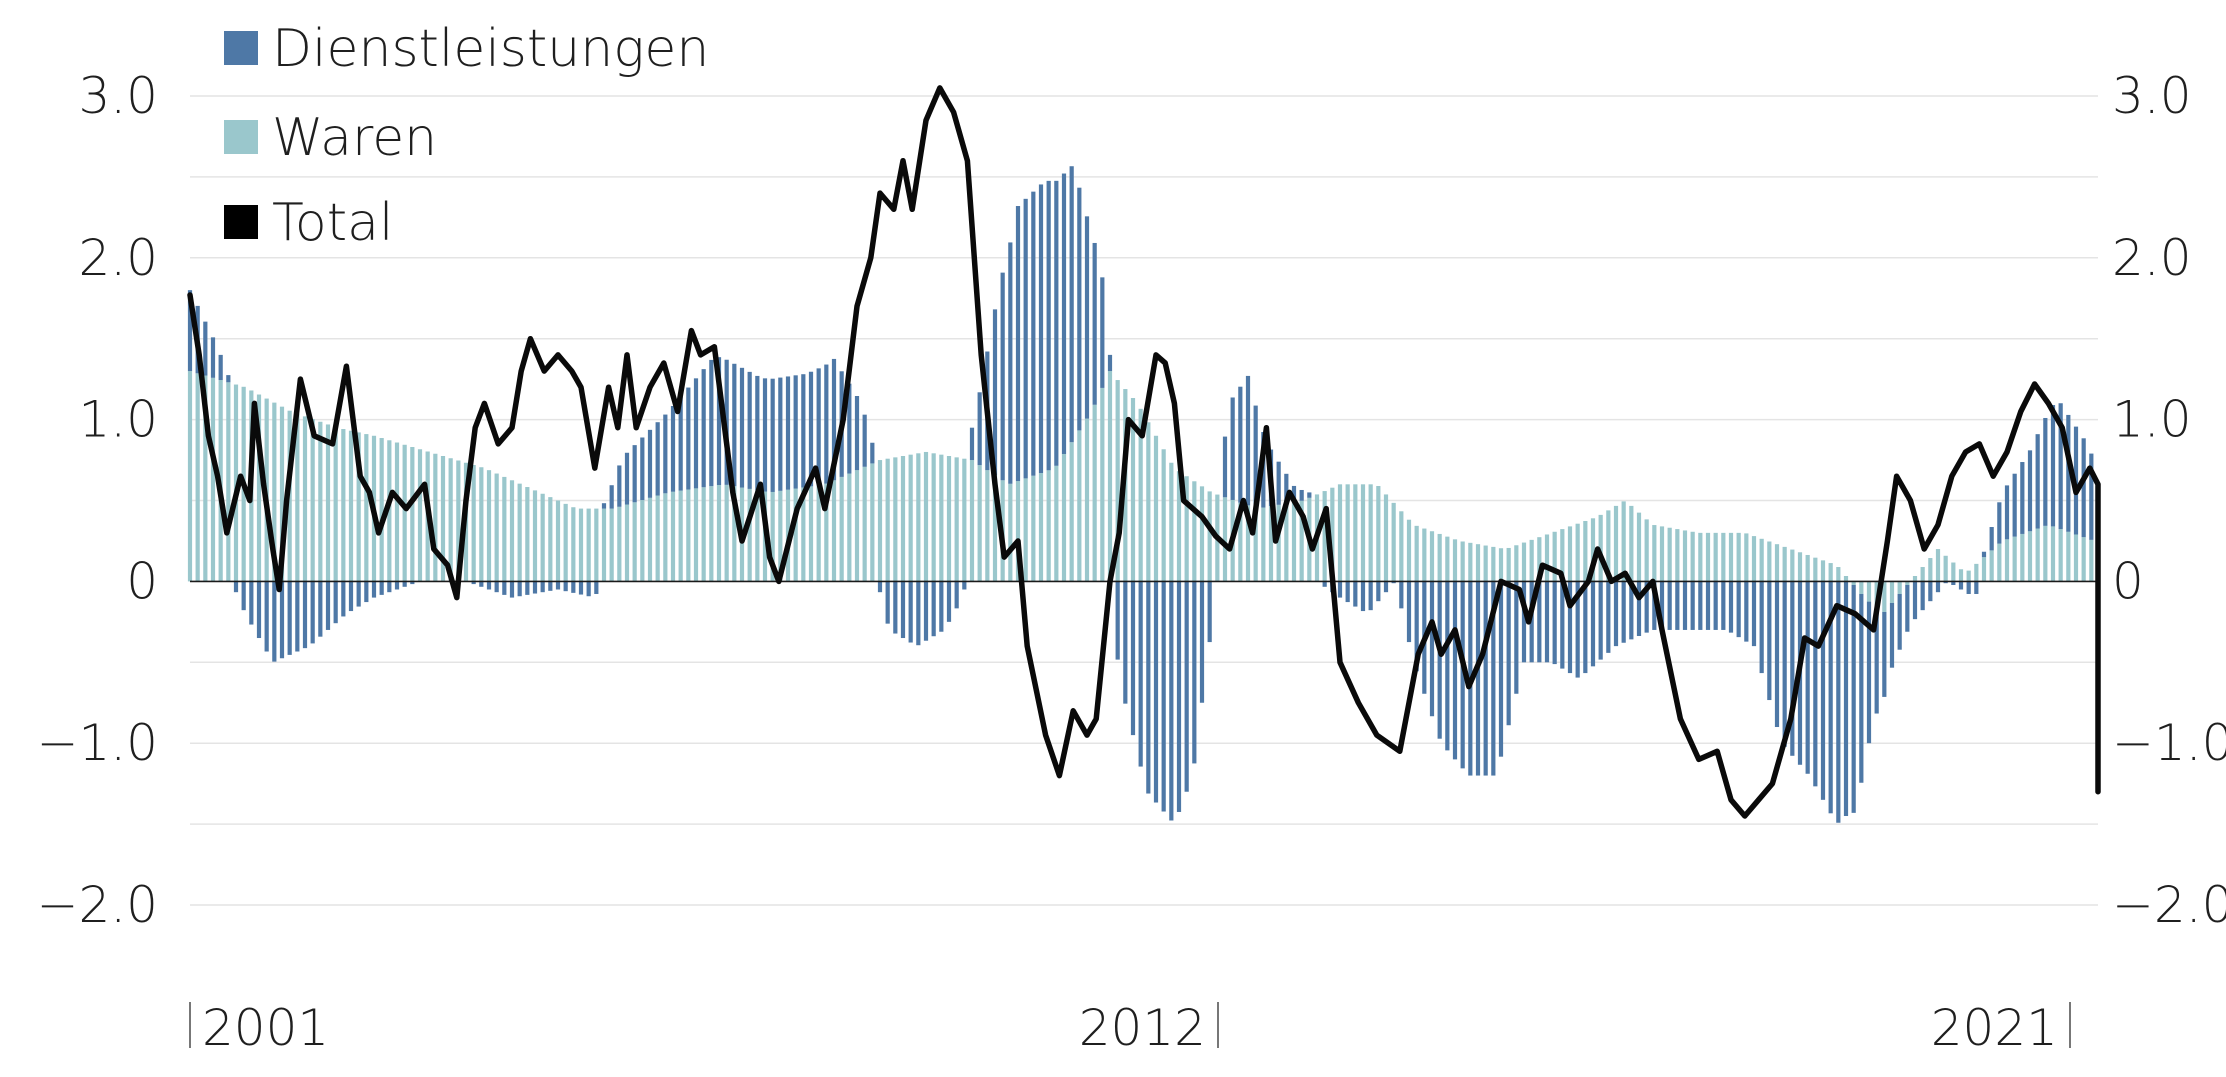  Describe the element at coordinates (2169, 500) in the screenshot. I see `y-axis-right: 3.0 2.0 1.0 0 −1.0 −2.0` at that location.